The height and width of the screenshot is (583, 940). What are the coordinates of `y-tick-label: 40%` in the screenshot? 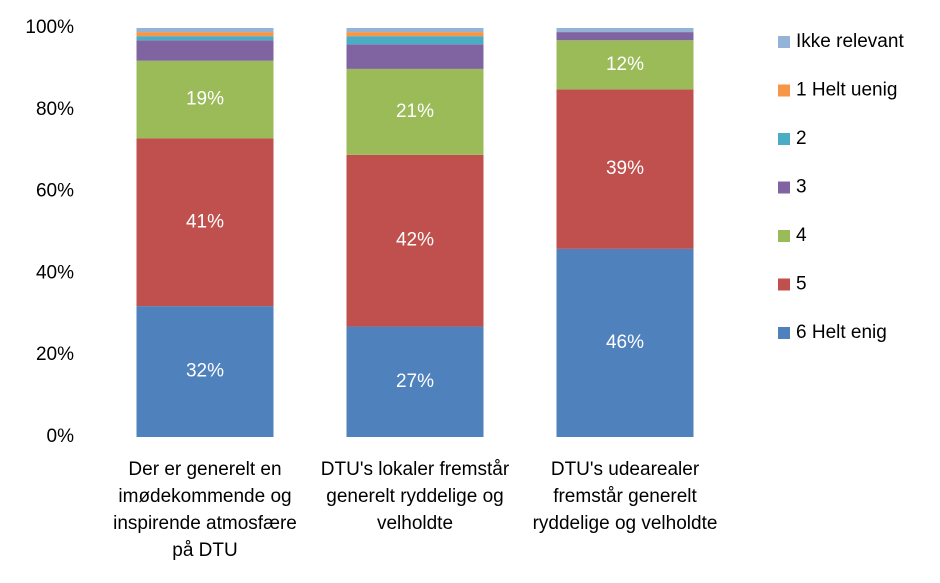 It's located at (55, 272).